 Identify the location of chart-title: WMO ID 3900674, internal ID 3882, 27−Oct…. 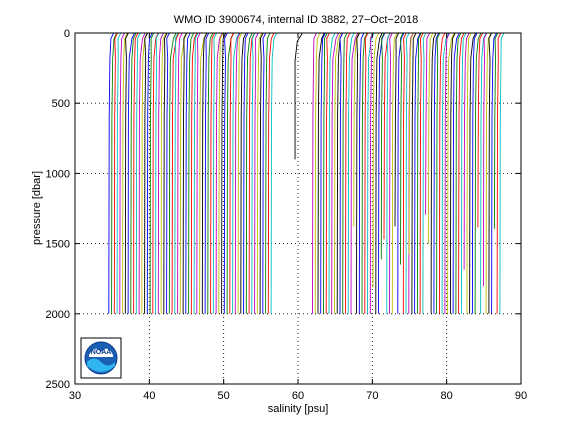
(296, 20).